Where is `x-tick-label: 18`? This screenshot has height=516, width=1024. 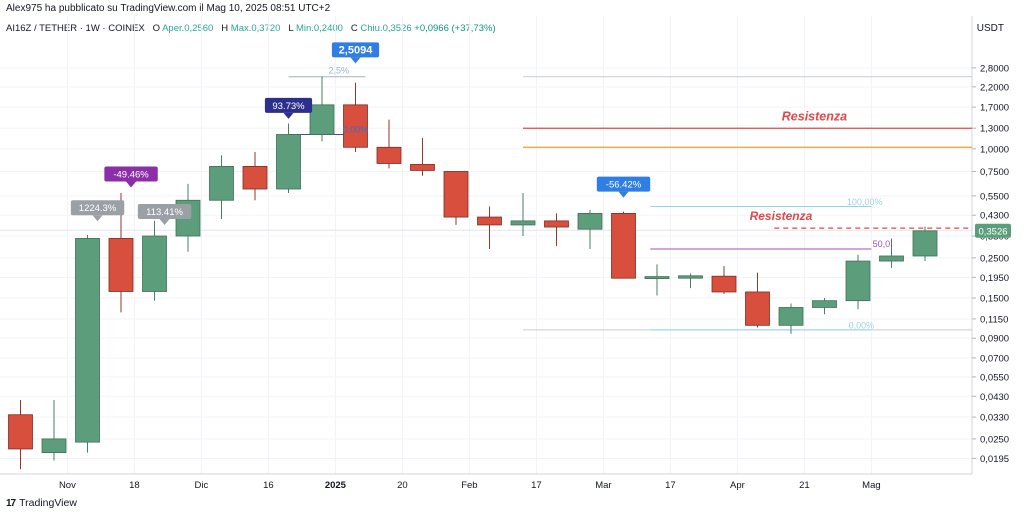
x-tick-label: 18 is located at coordinates (134, 485).